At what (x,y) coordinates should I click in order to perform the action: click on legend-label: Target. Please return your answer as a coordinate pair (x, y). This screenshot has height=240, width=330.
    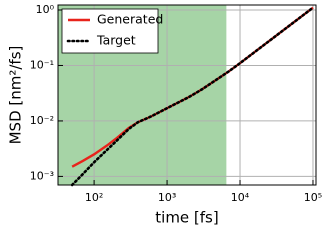
    Looking at the image, I should click on (116, 40).